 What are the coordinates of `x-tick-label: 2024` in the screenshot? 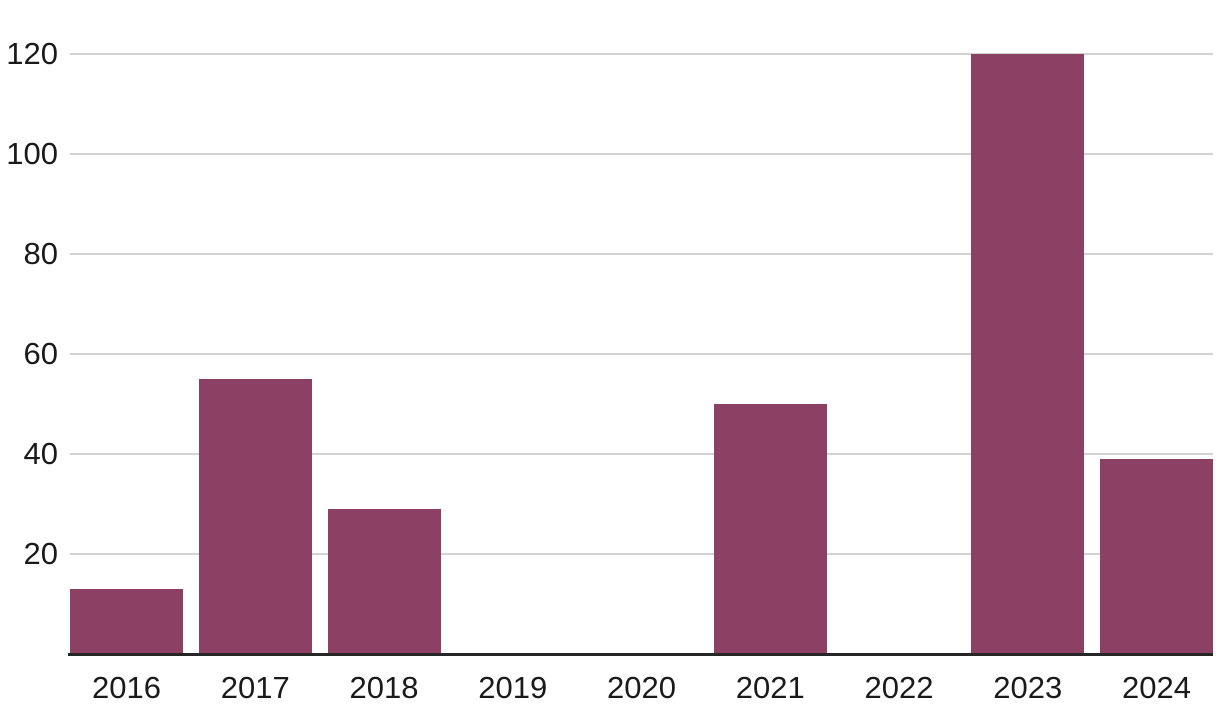 It's located at (1156, 687).